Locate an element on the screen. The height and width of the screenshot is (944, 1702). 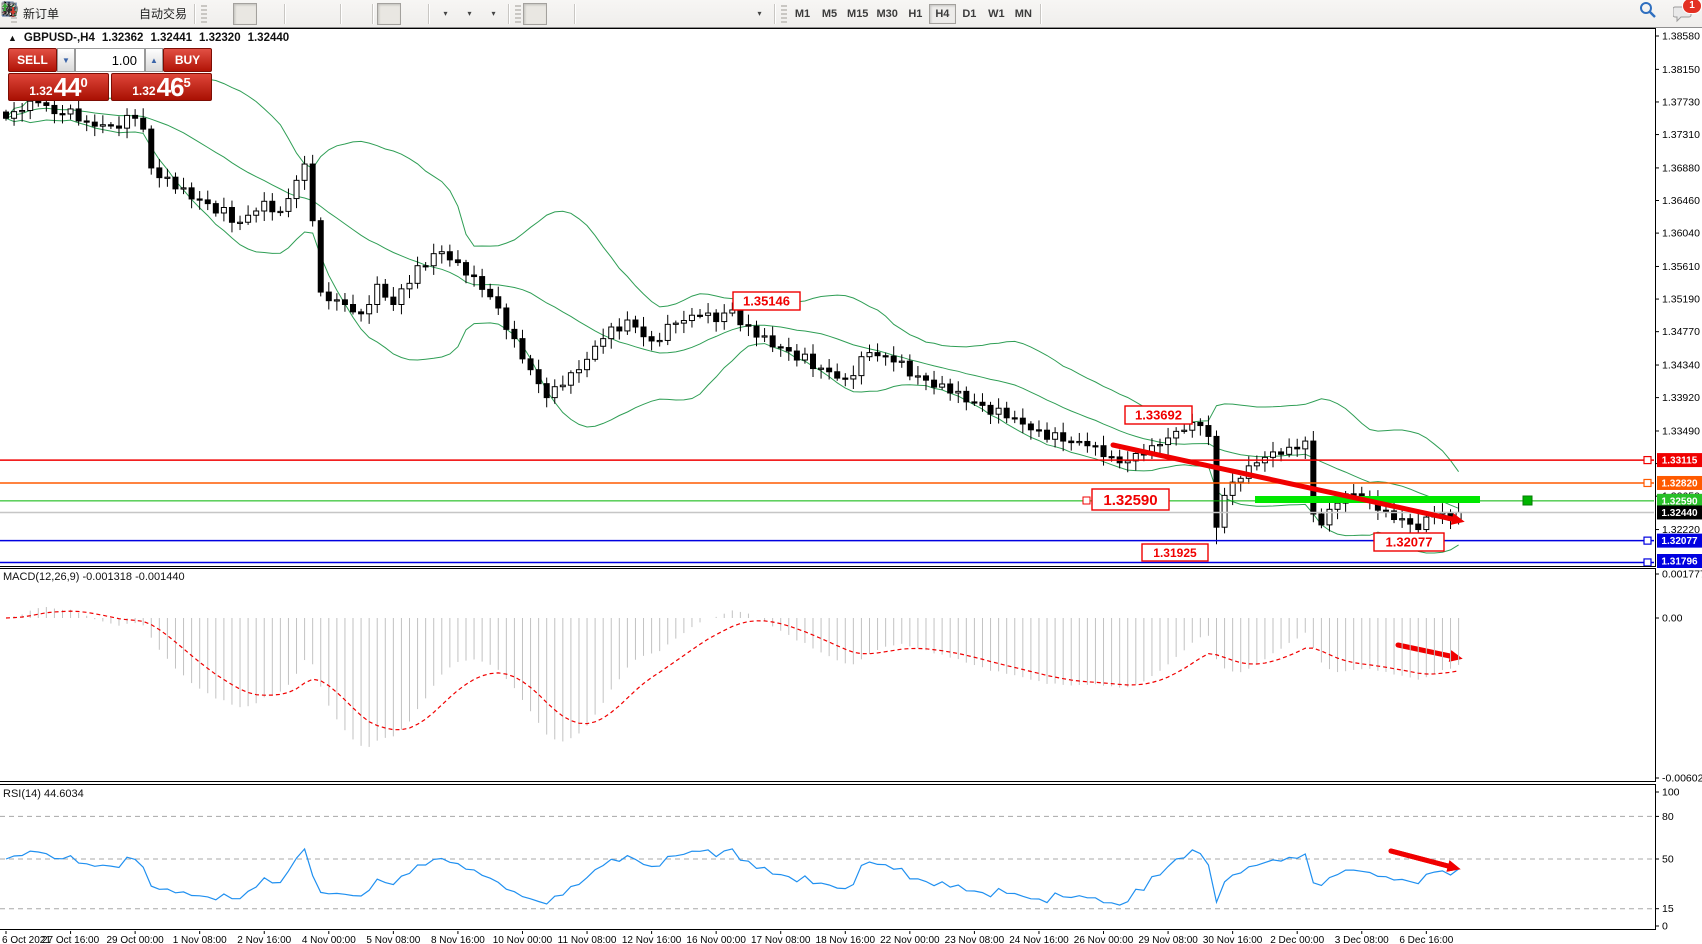
templates-button: ▾ is located at coordinates (253, 14).